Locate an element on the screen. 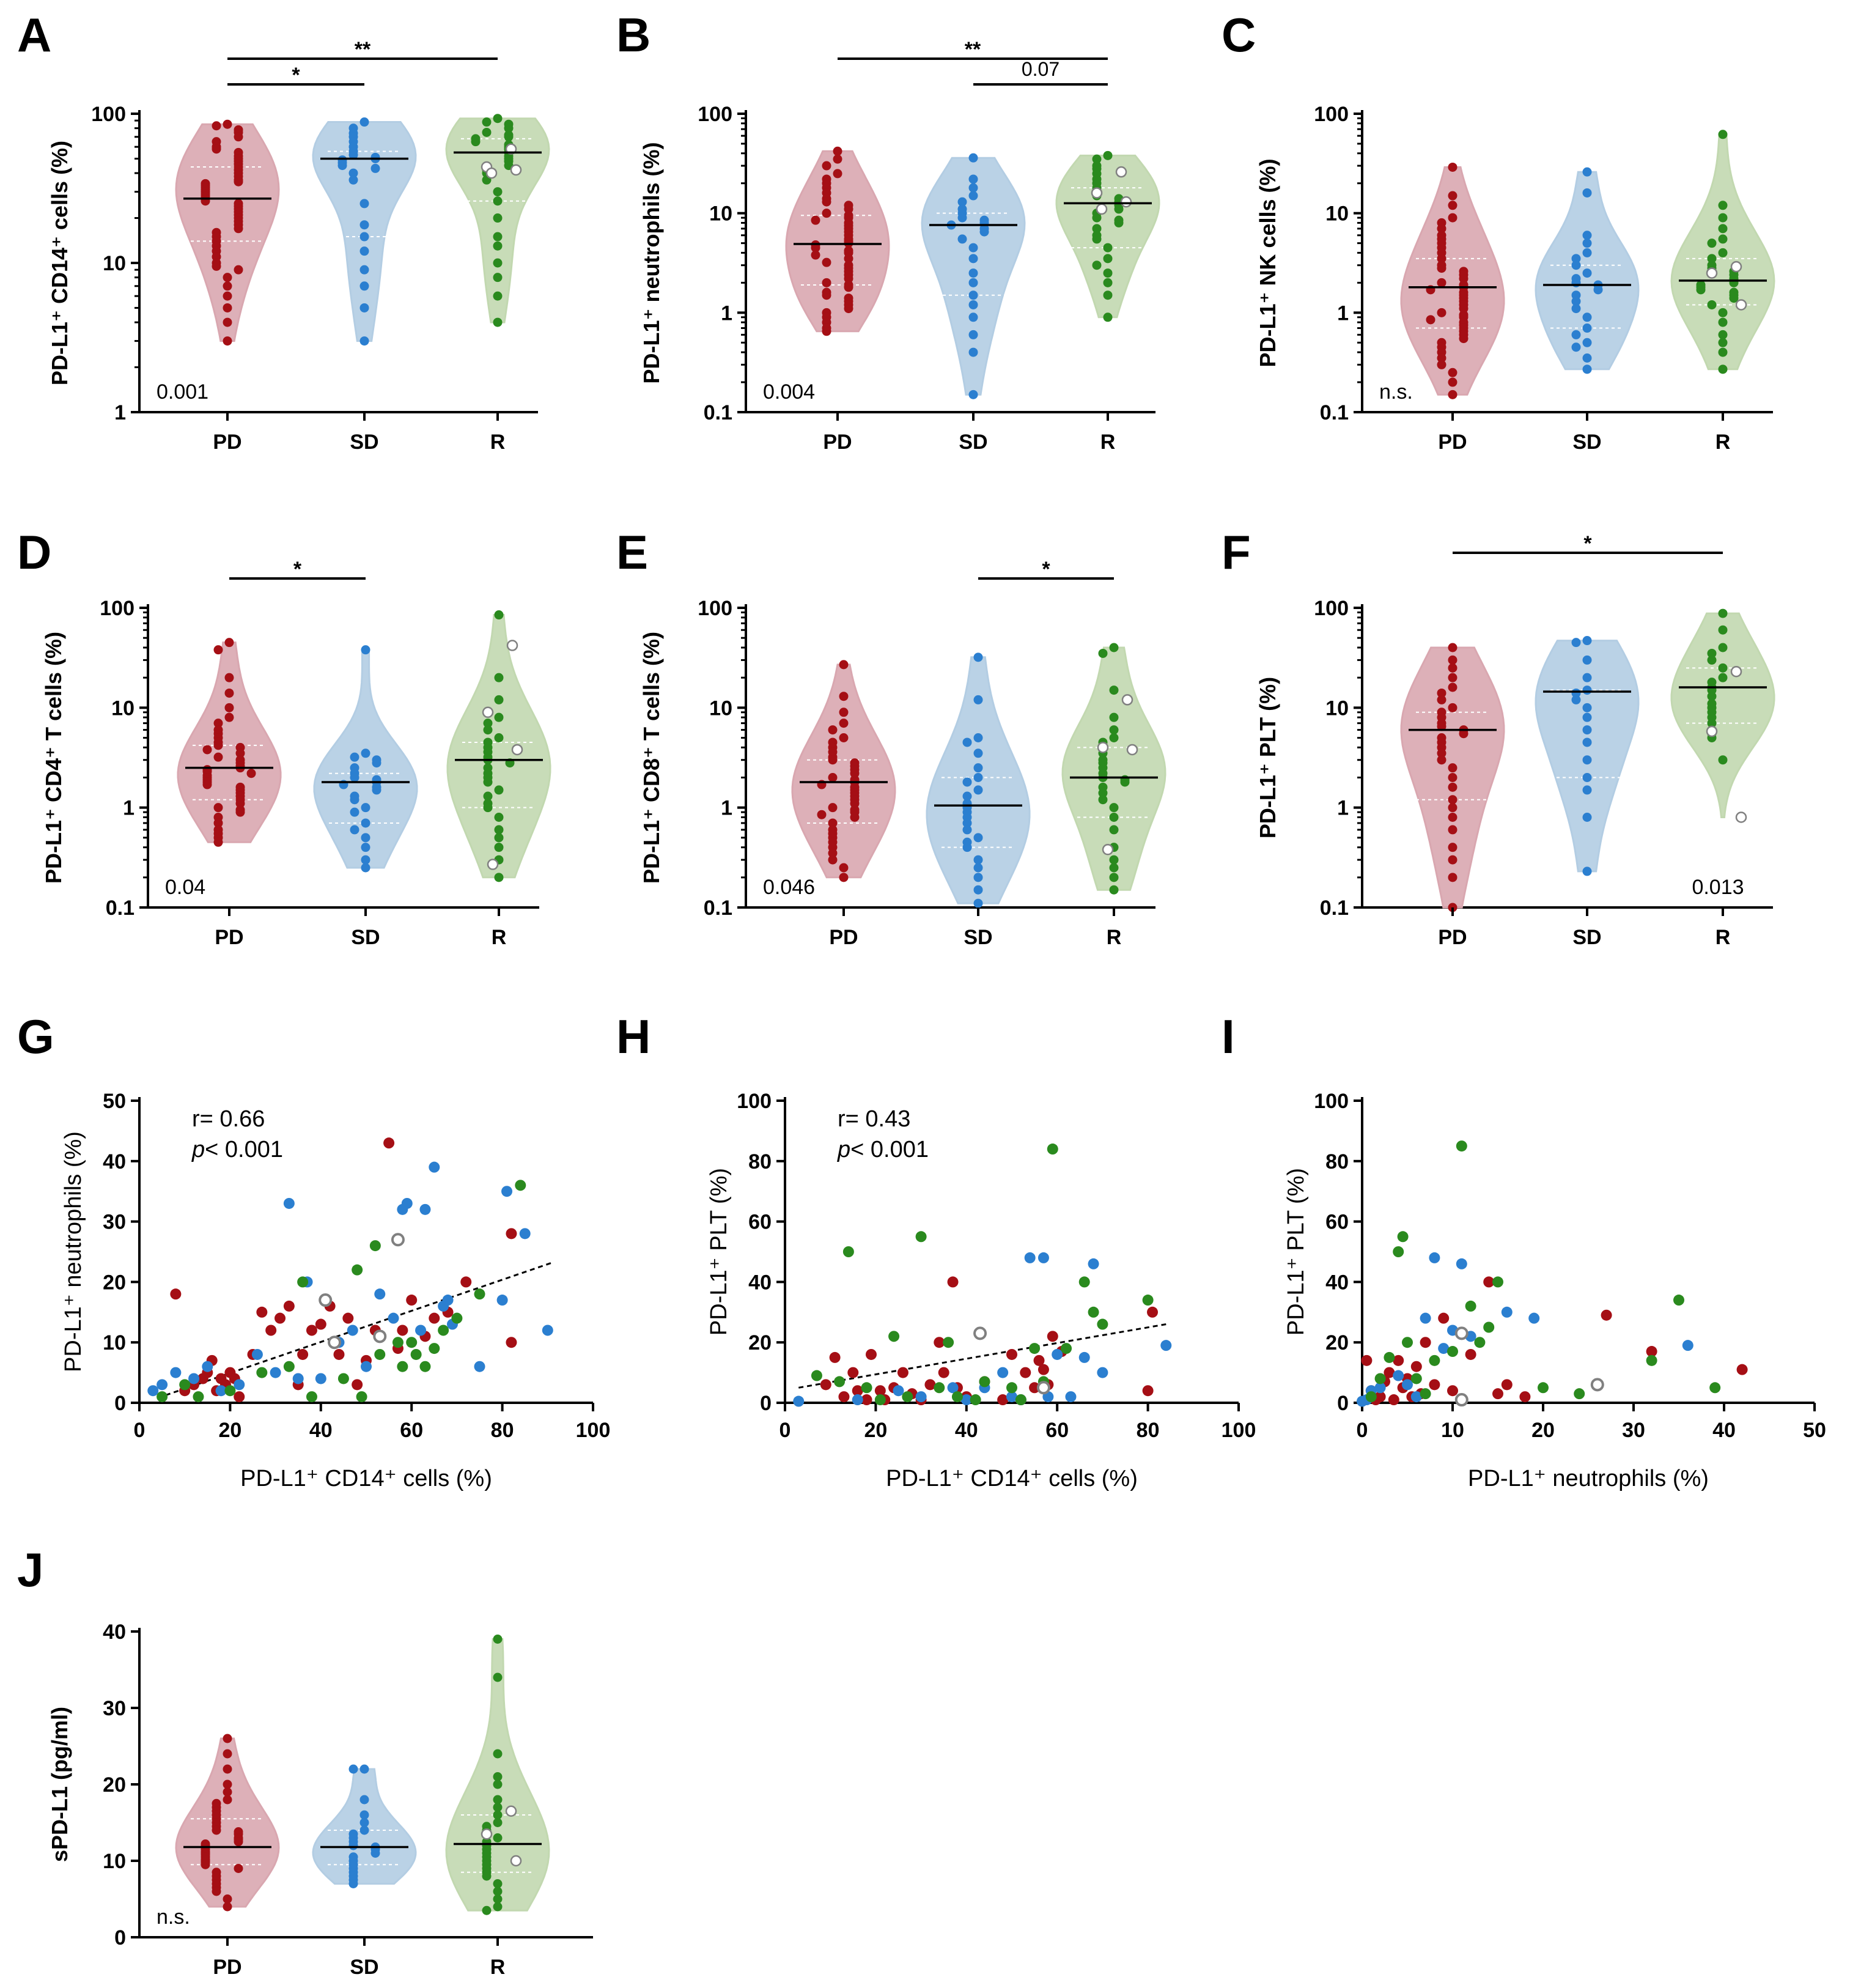  correlation-r: r= 0.43 is located at coordinates (874, 1119).